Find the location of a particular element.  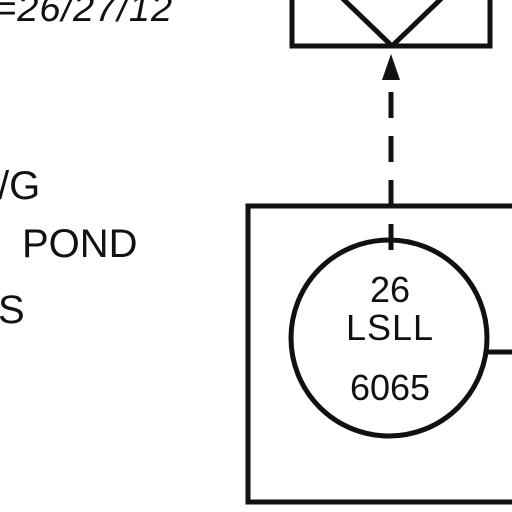

left-label-line-3: S is located at coordinates (12, 310).